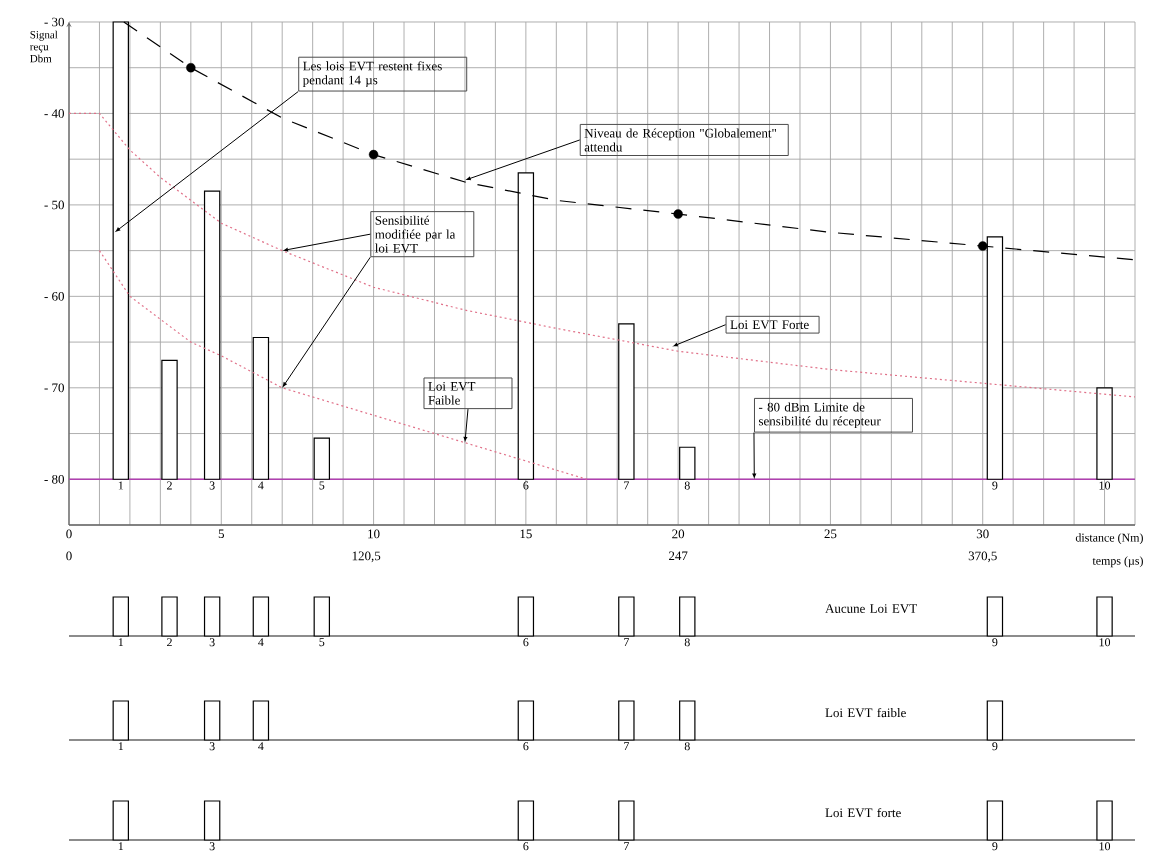  Describe the element at coordinates (54, 113) in the screenshot. I see `y-tick-label: - 40` at that location.